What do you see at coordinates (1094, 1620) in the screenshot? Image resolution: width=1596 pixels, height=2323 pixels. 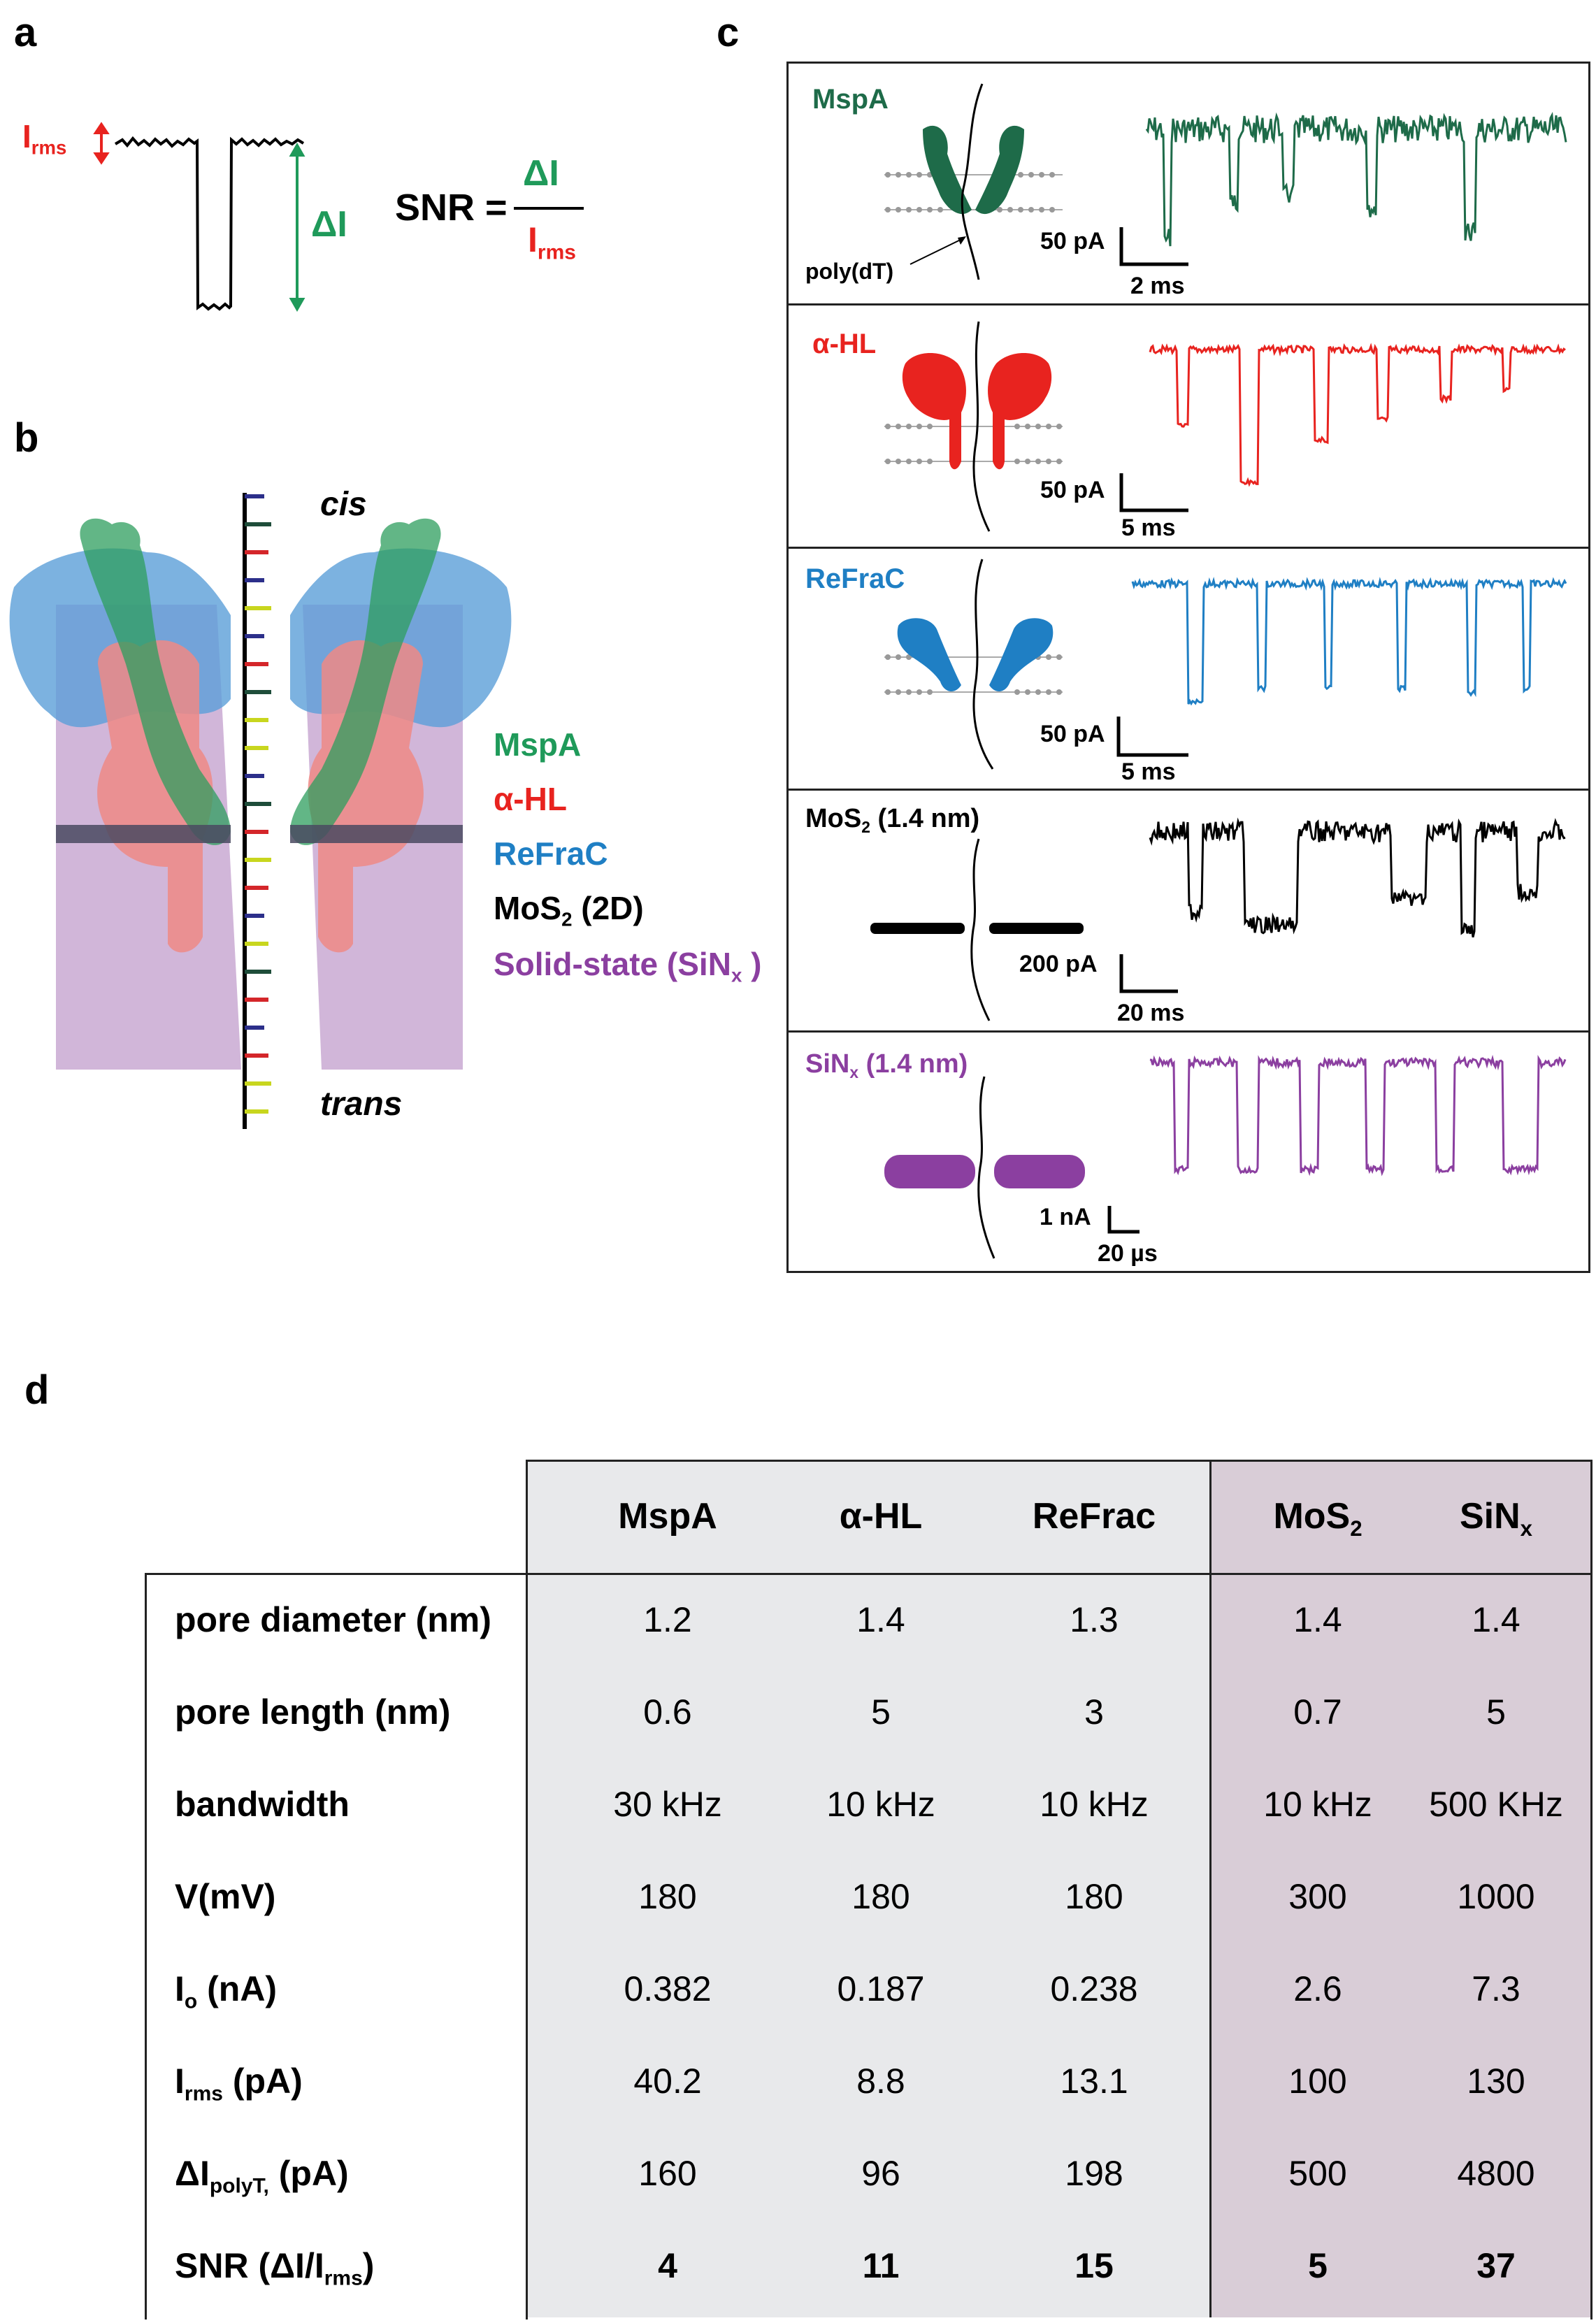 I see `table-cell: 1.3` at bounding box center [1094, 1620].